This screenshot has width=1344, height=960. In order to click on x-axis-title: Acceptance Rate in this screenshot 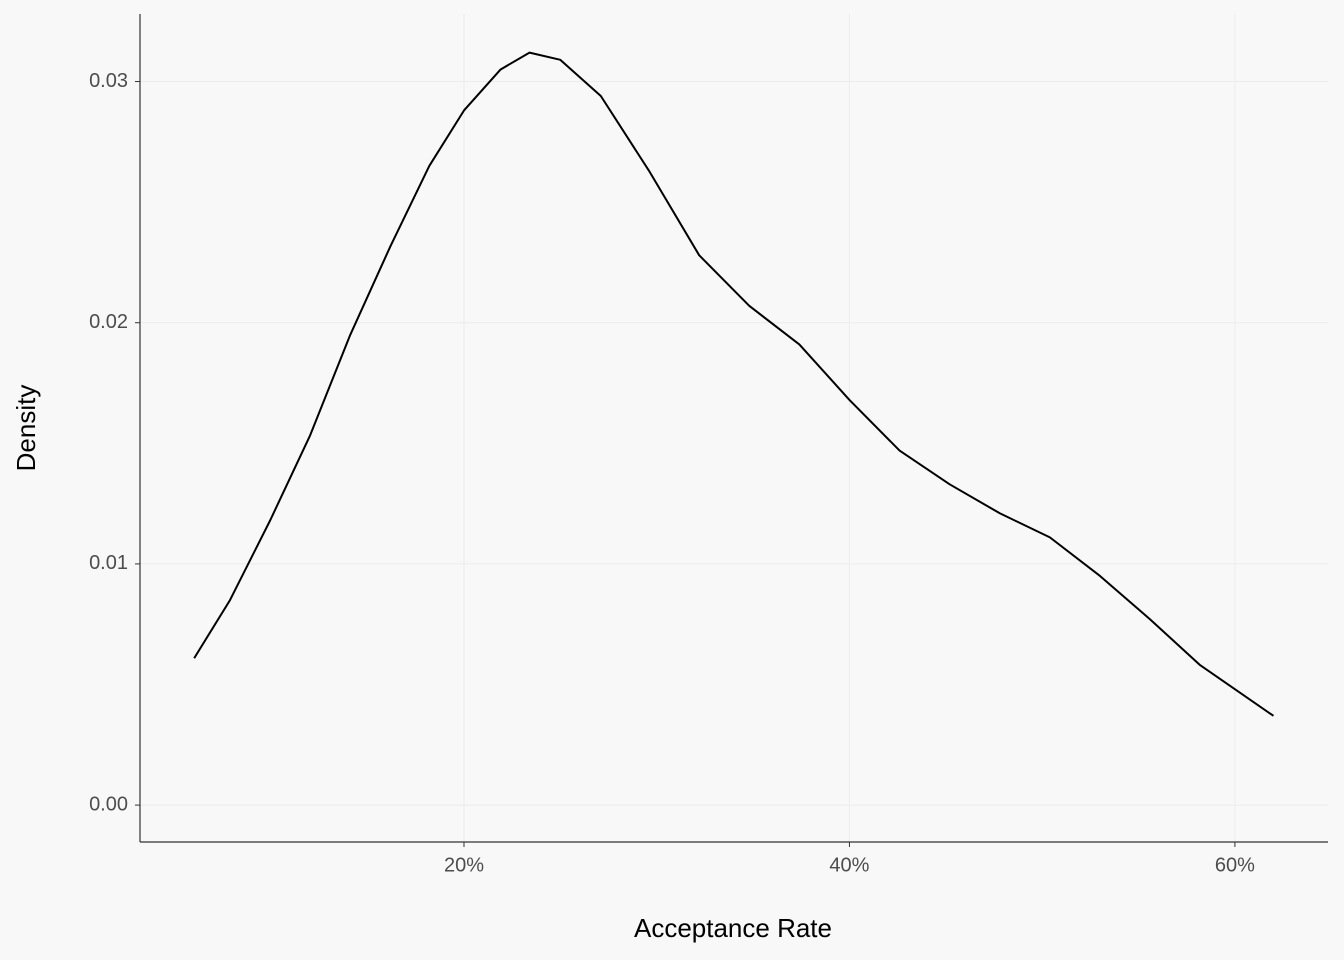, I will do `click(733, 928)`.